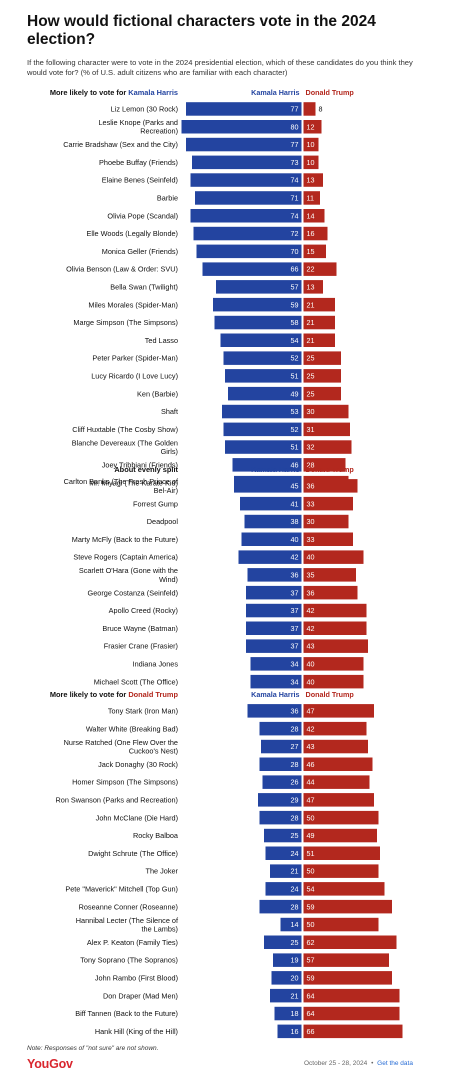 The width and height of the screenshot is (456, 1088). What do you see at coordinates (295, 942) in the screenshot?
I see `value-label-harris: 25` at bounding box center [295, 942].